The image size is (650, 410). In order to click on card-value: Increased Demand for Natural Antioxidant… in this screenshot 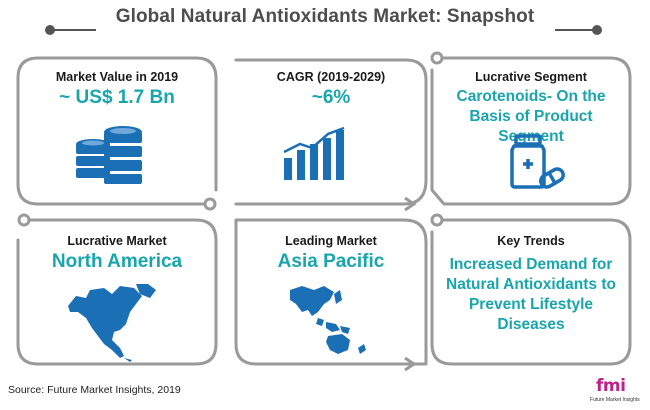, I will do `click(531, 294)`.